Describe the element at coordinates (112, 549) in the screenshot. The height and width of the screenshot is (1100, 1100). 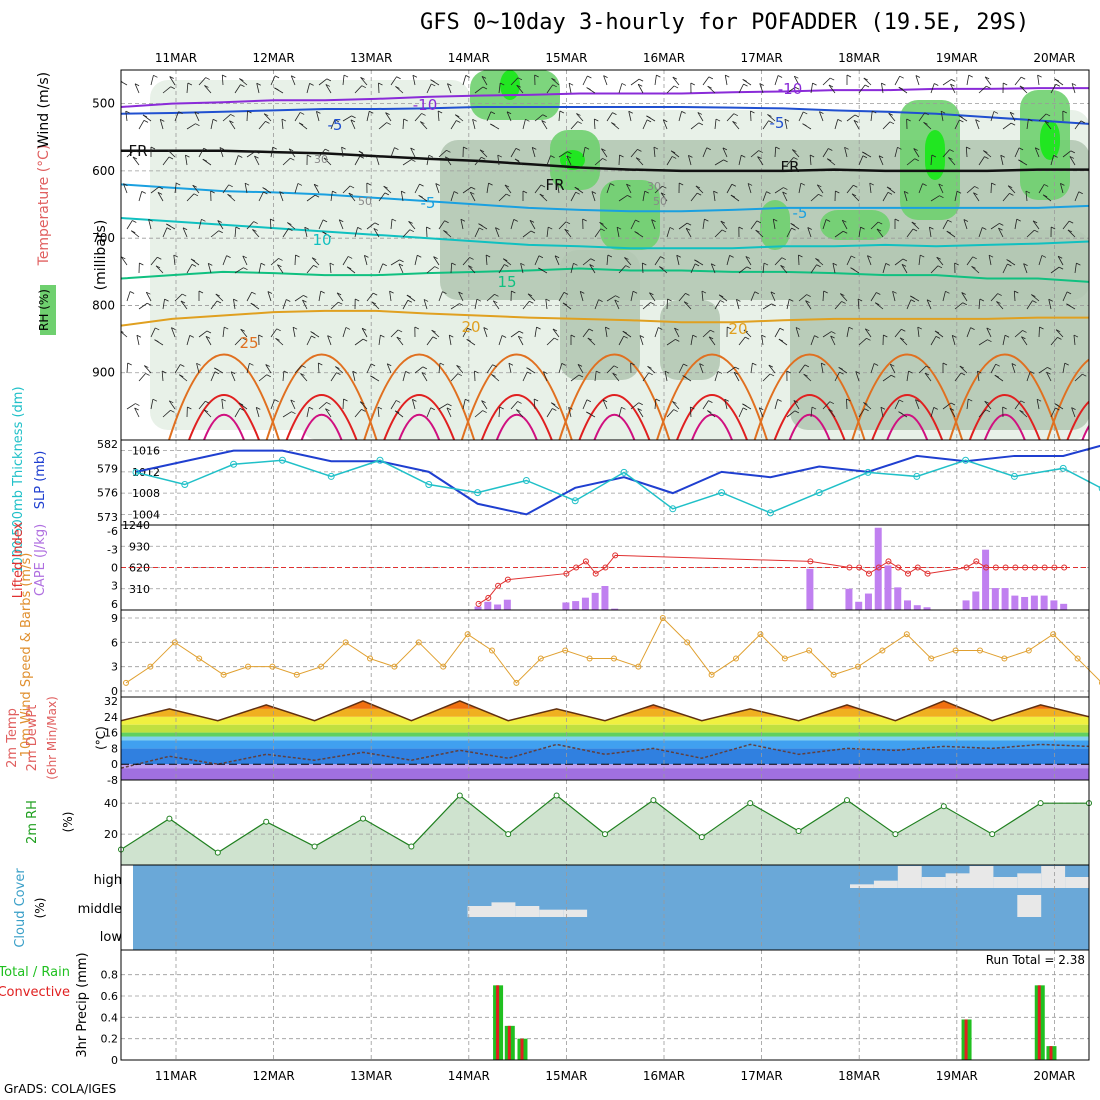
I see `li-tick: -3` at that location.